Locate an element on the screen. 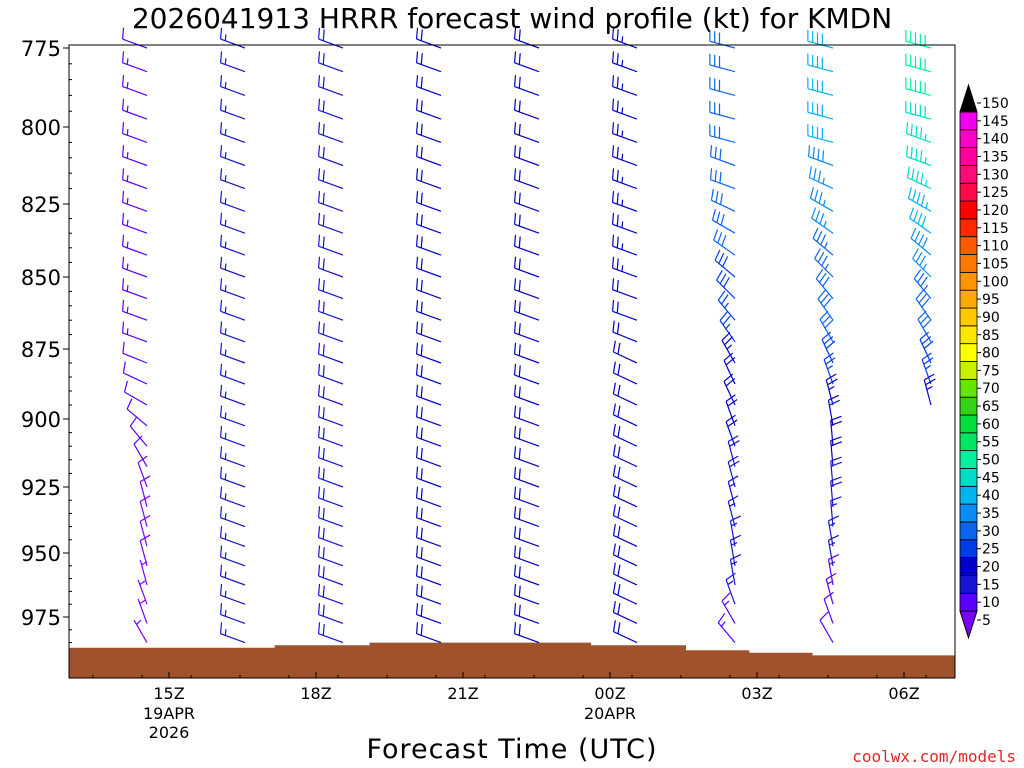  x-tick-label: 00Z is located at coordinates (609, 693).